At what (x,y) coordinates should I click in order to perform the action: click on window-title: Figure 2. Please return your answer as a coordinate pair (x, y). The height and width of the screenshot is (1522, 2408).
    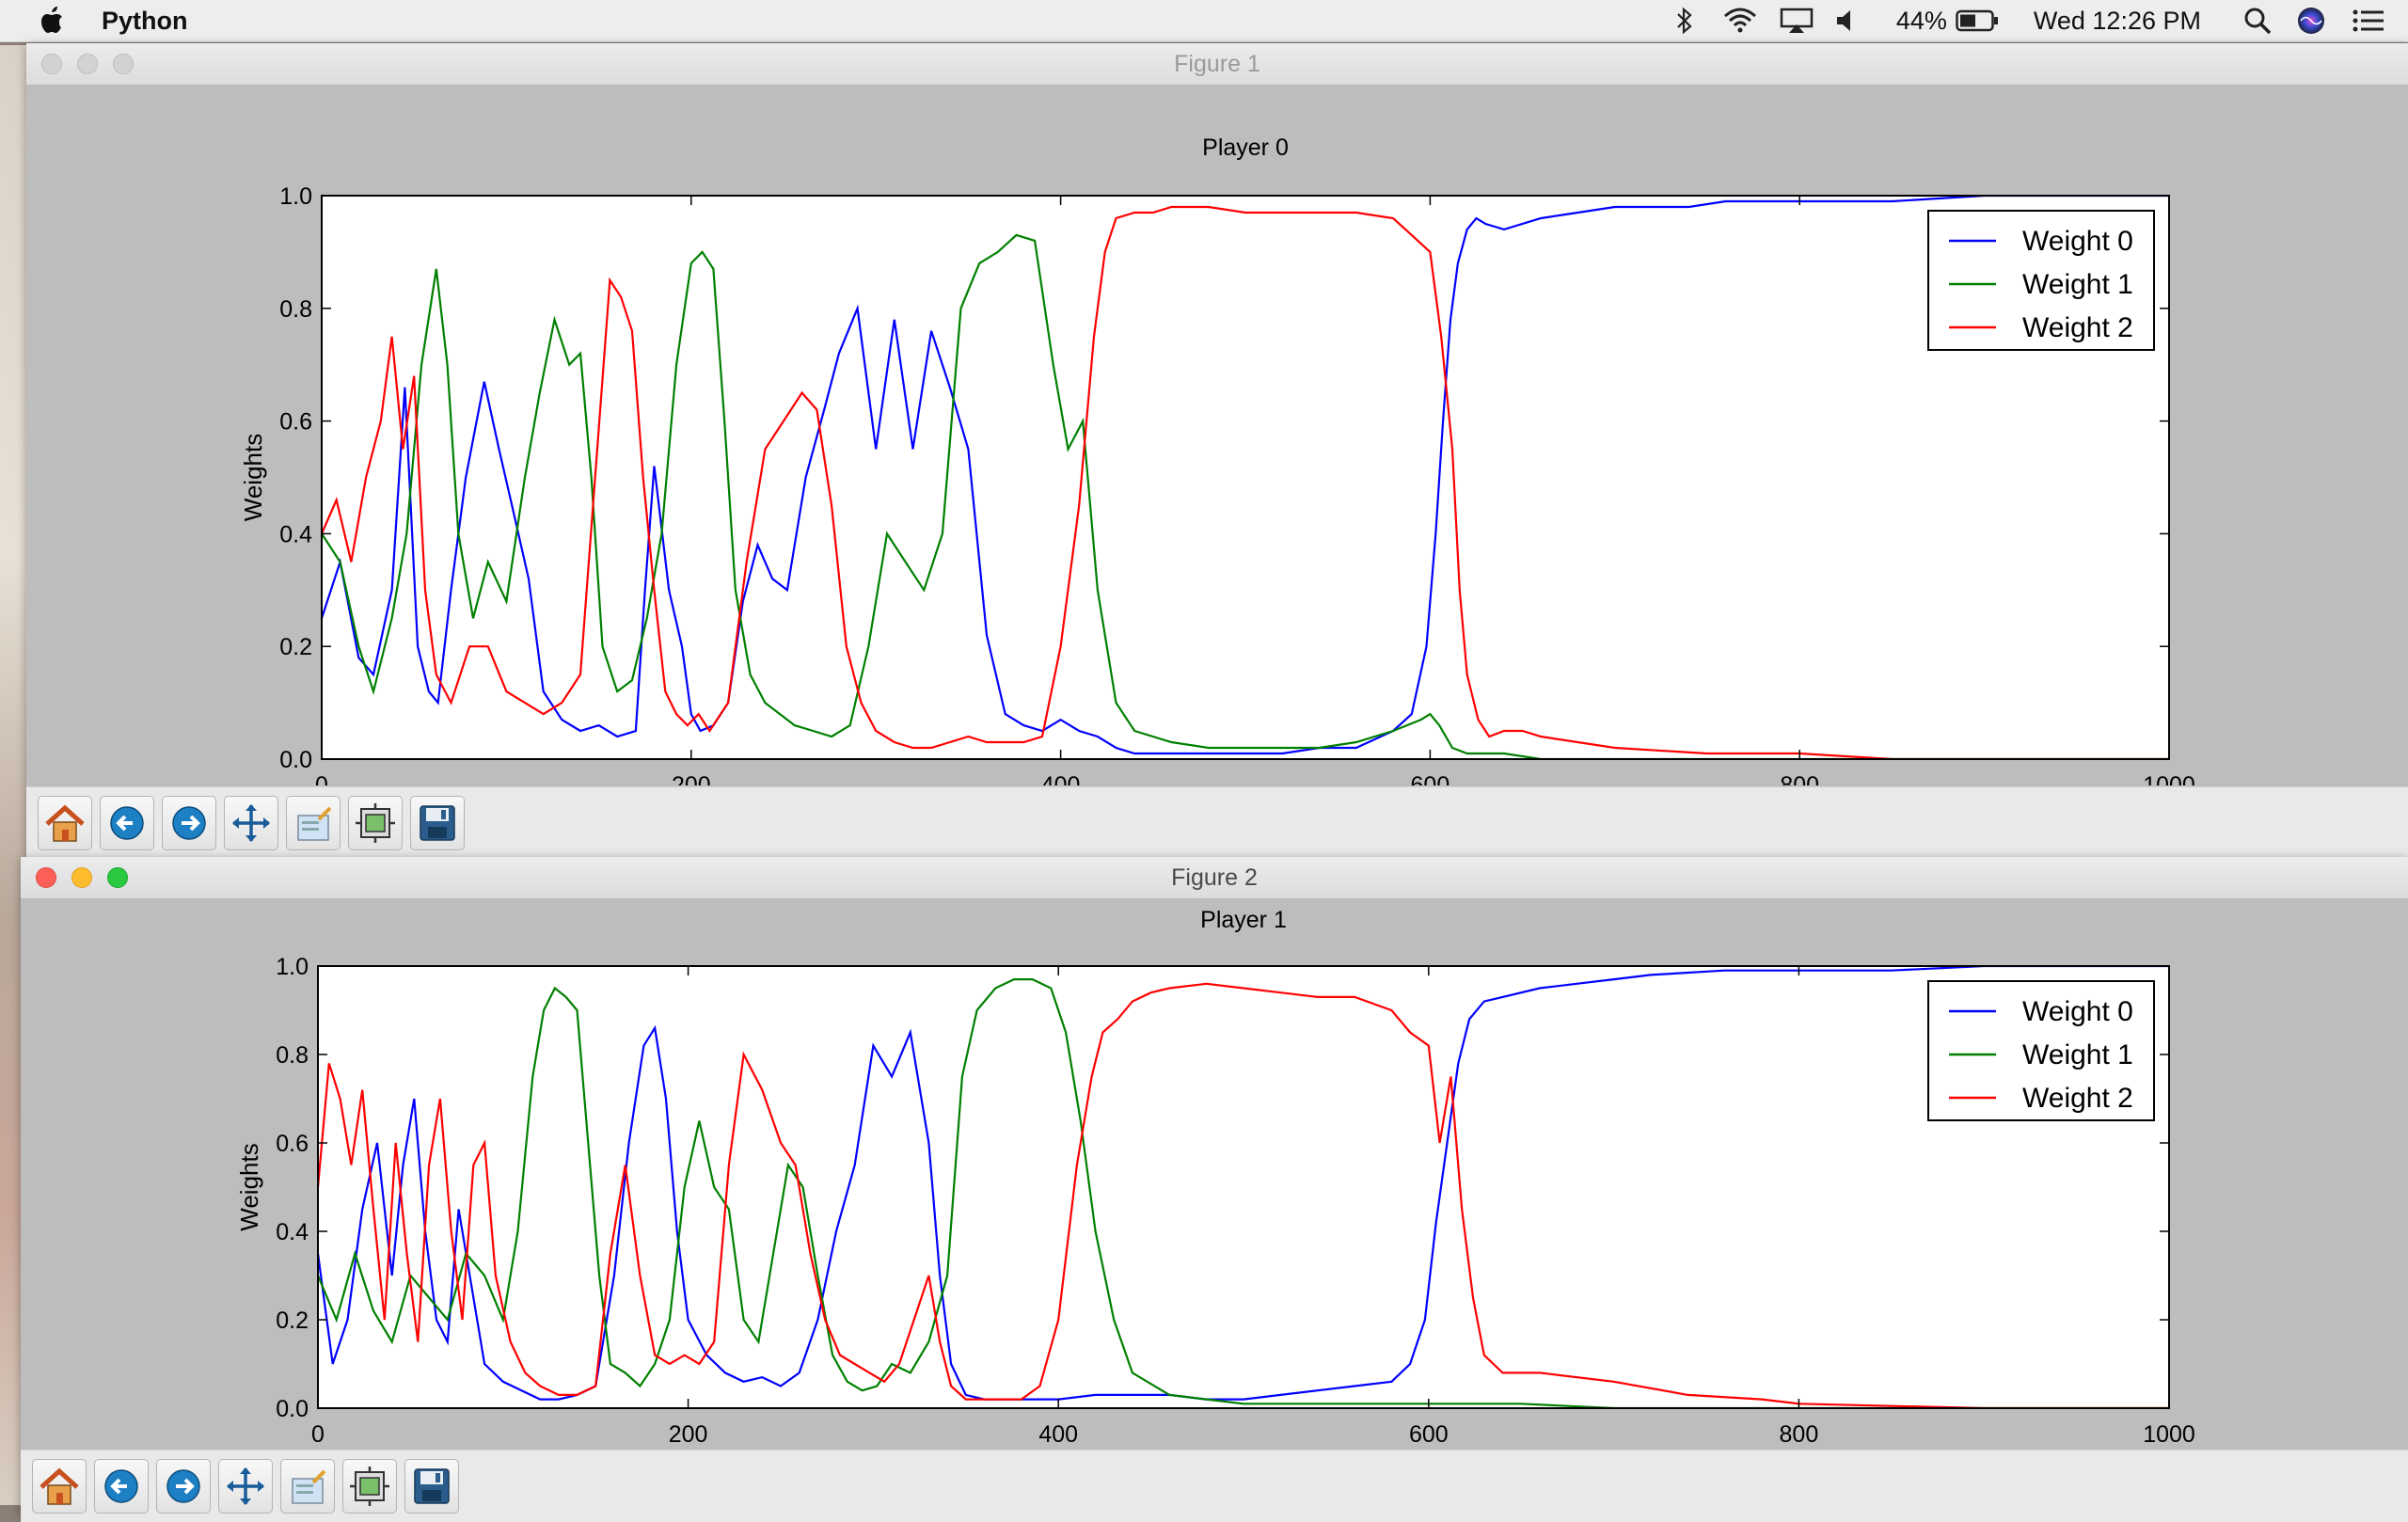
    Looking at the image, I should click on (1215, 877).